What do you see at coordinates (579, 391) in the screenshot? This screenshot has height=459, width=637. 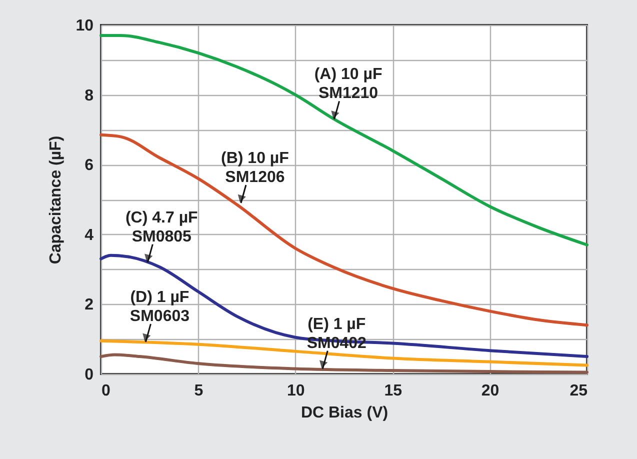 I see `x-tick-label: 25` at bounding box center [579, 391].